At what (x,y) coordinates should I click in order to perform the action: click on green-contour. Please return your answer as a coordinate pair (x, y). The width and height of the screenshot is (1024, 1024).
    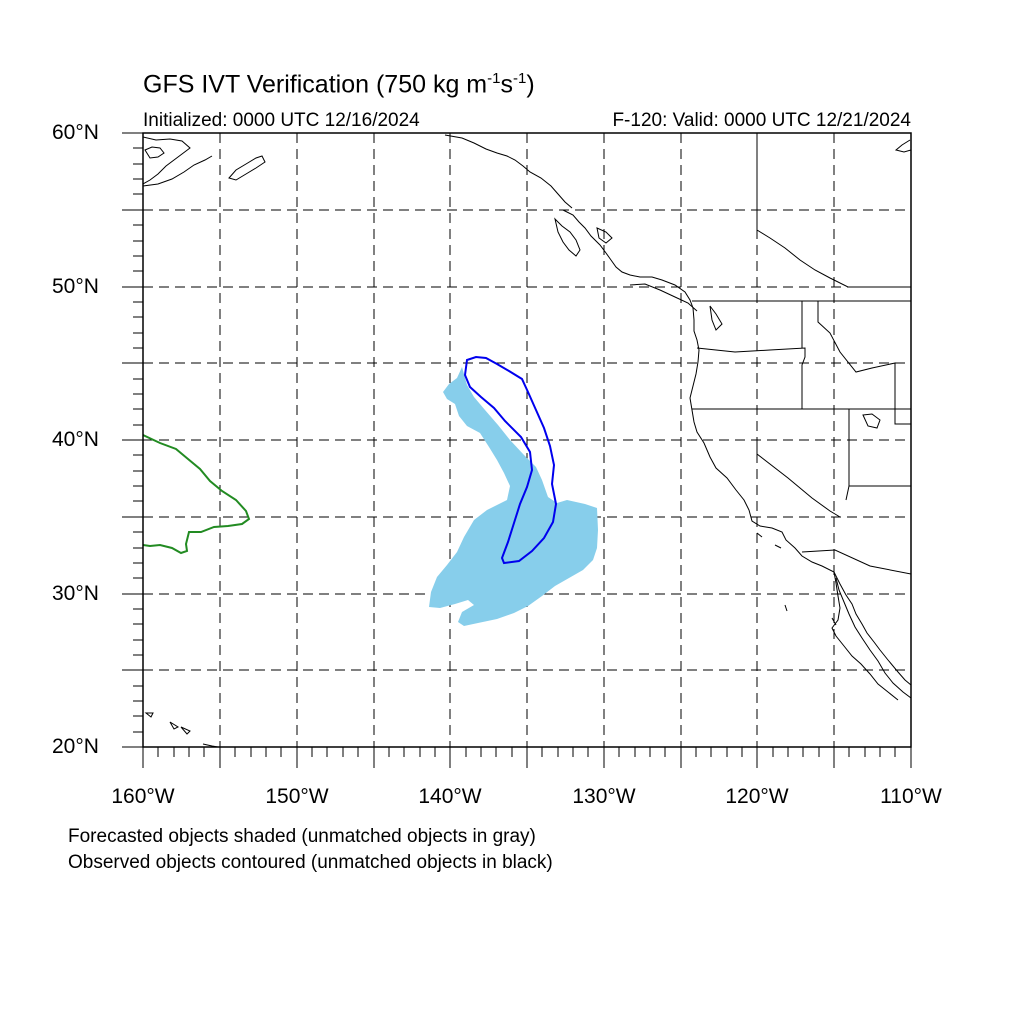
    Looking at the image, I should click on (197, 494).